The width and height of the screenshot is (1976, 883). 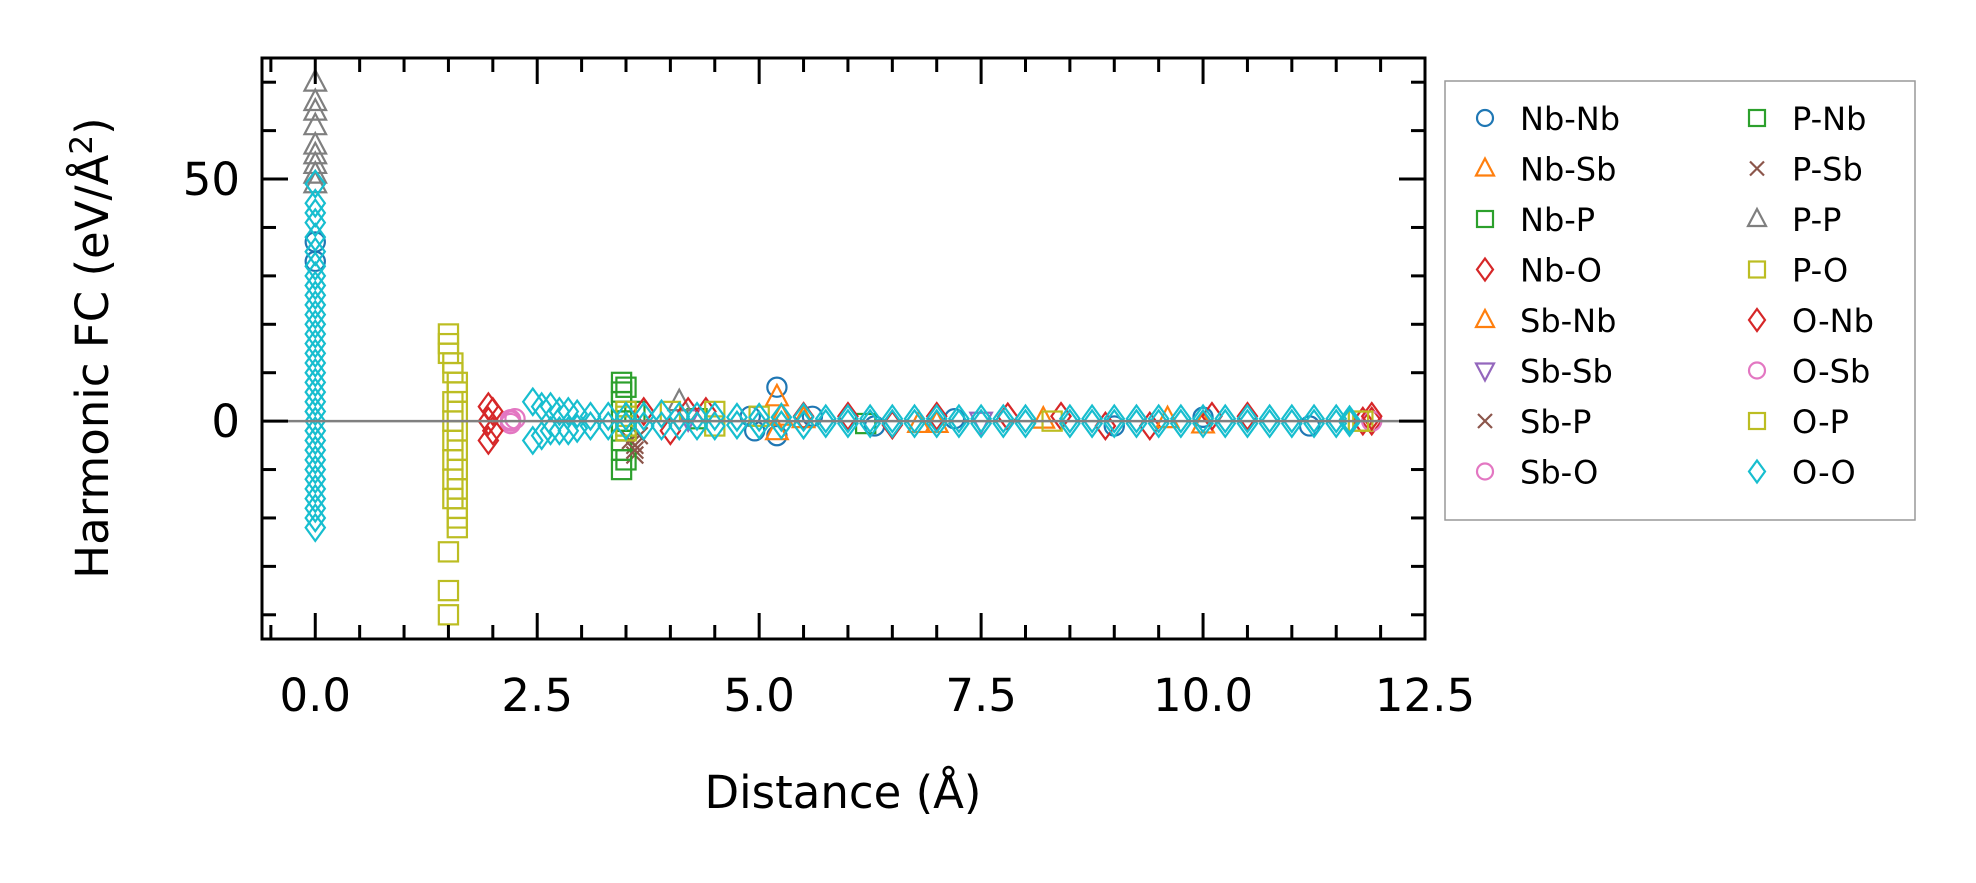 I want to click on y-tick-label: 50, so click(x=211, y=179).